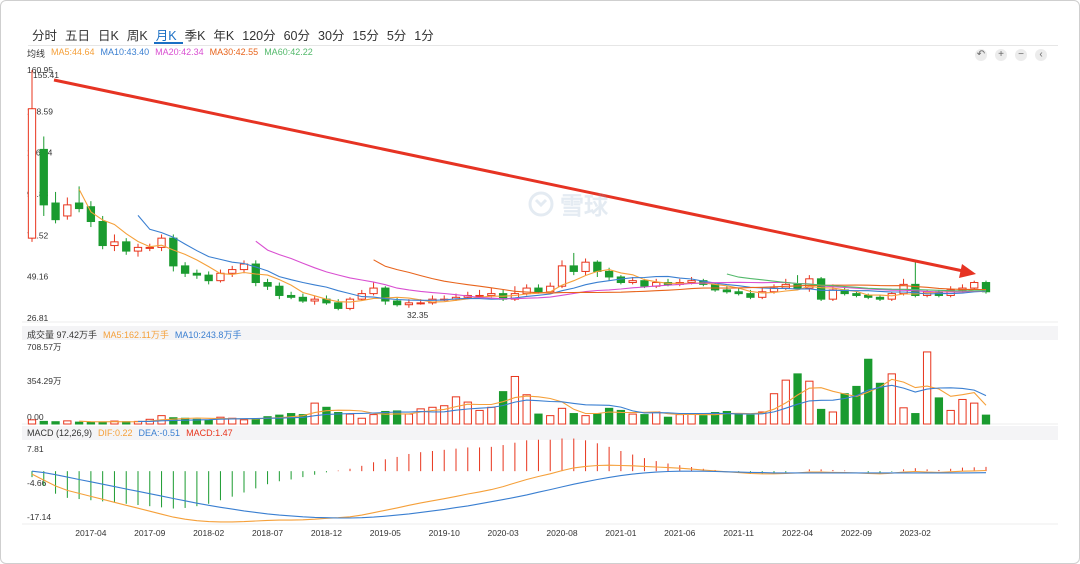 The image size is (1080, 564). Describe the element at coordinates (40, 111) in the screenshot. I see `price-tick-label: 138.59` at that location.